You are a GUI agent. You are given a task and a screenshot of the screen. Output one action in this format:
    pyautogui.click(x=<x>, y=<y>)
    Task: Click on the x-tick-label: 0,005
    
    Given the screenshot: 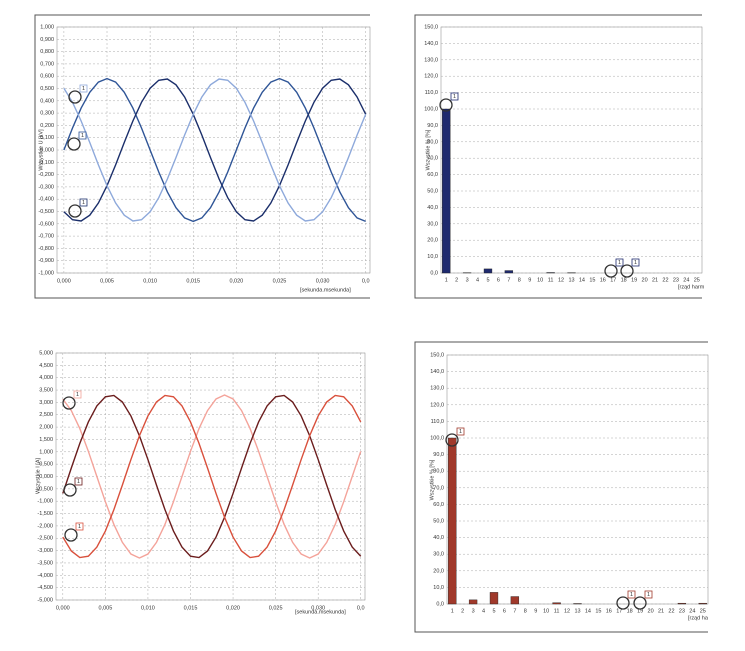 What is the action you would take?
    pyautogui.click(x=105, y=608)
    